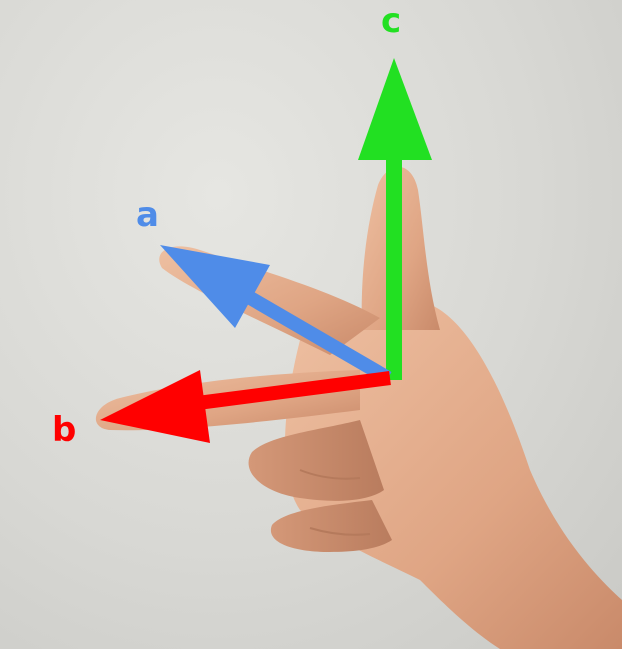  Describe the element at coordinates (64, 430) in the screenshot. I see `vector-b-label: b` at that location.